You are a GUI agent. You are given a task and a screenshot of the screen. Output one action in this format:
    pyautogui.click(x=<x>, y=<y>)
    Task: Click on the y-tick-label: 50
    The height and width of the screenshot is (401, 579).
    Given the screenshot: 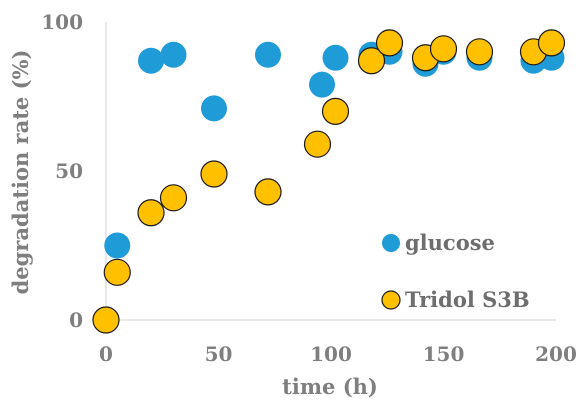 What is the action you would take?
    pyautogui.click(x=69, y=171)
    